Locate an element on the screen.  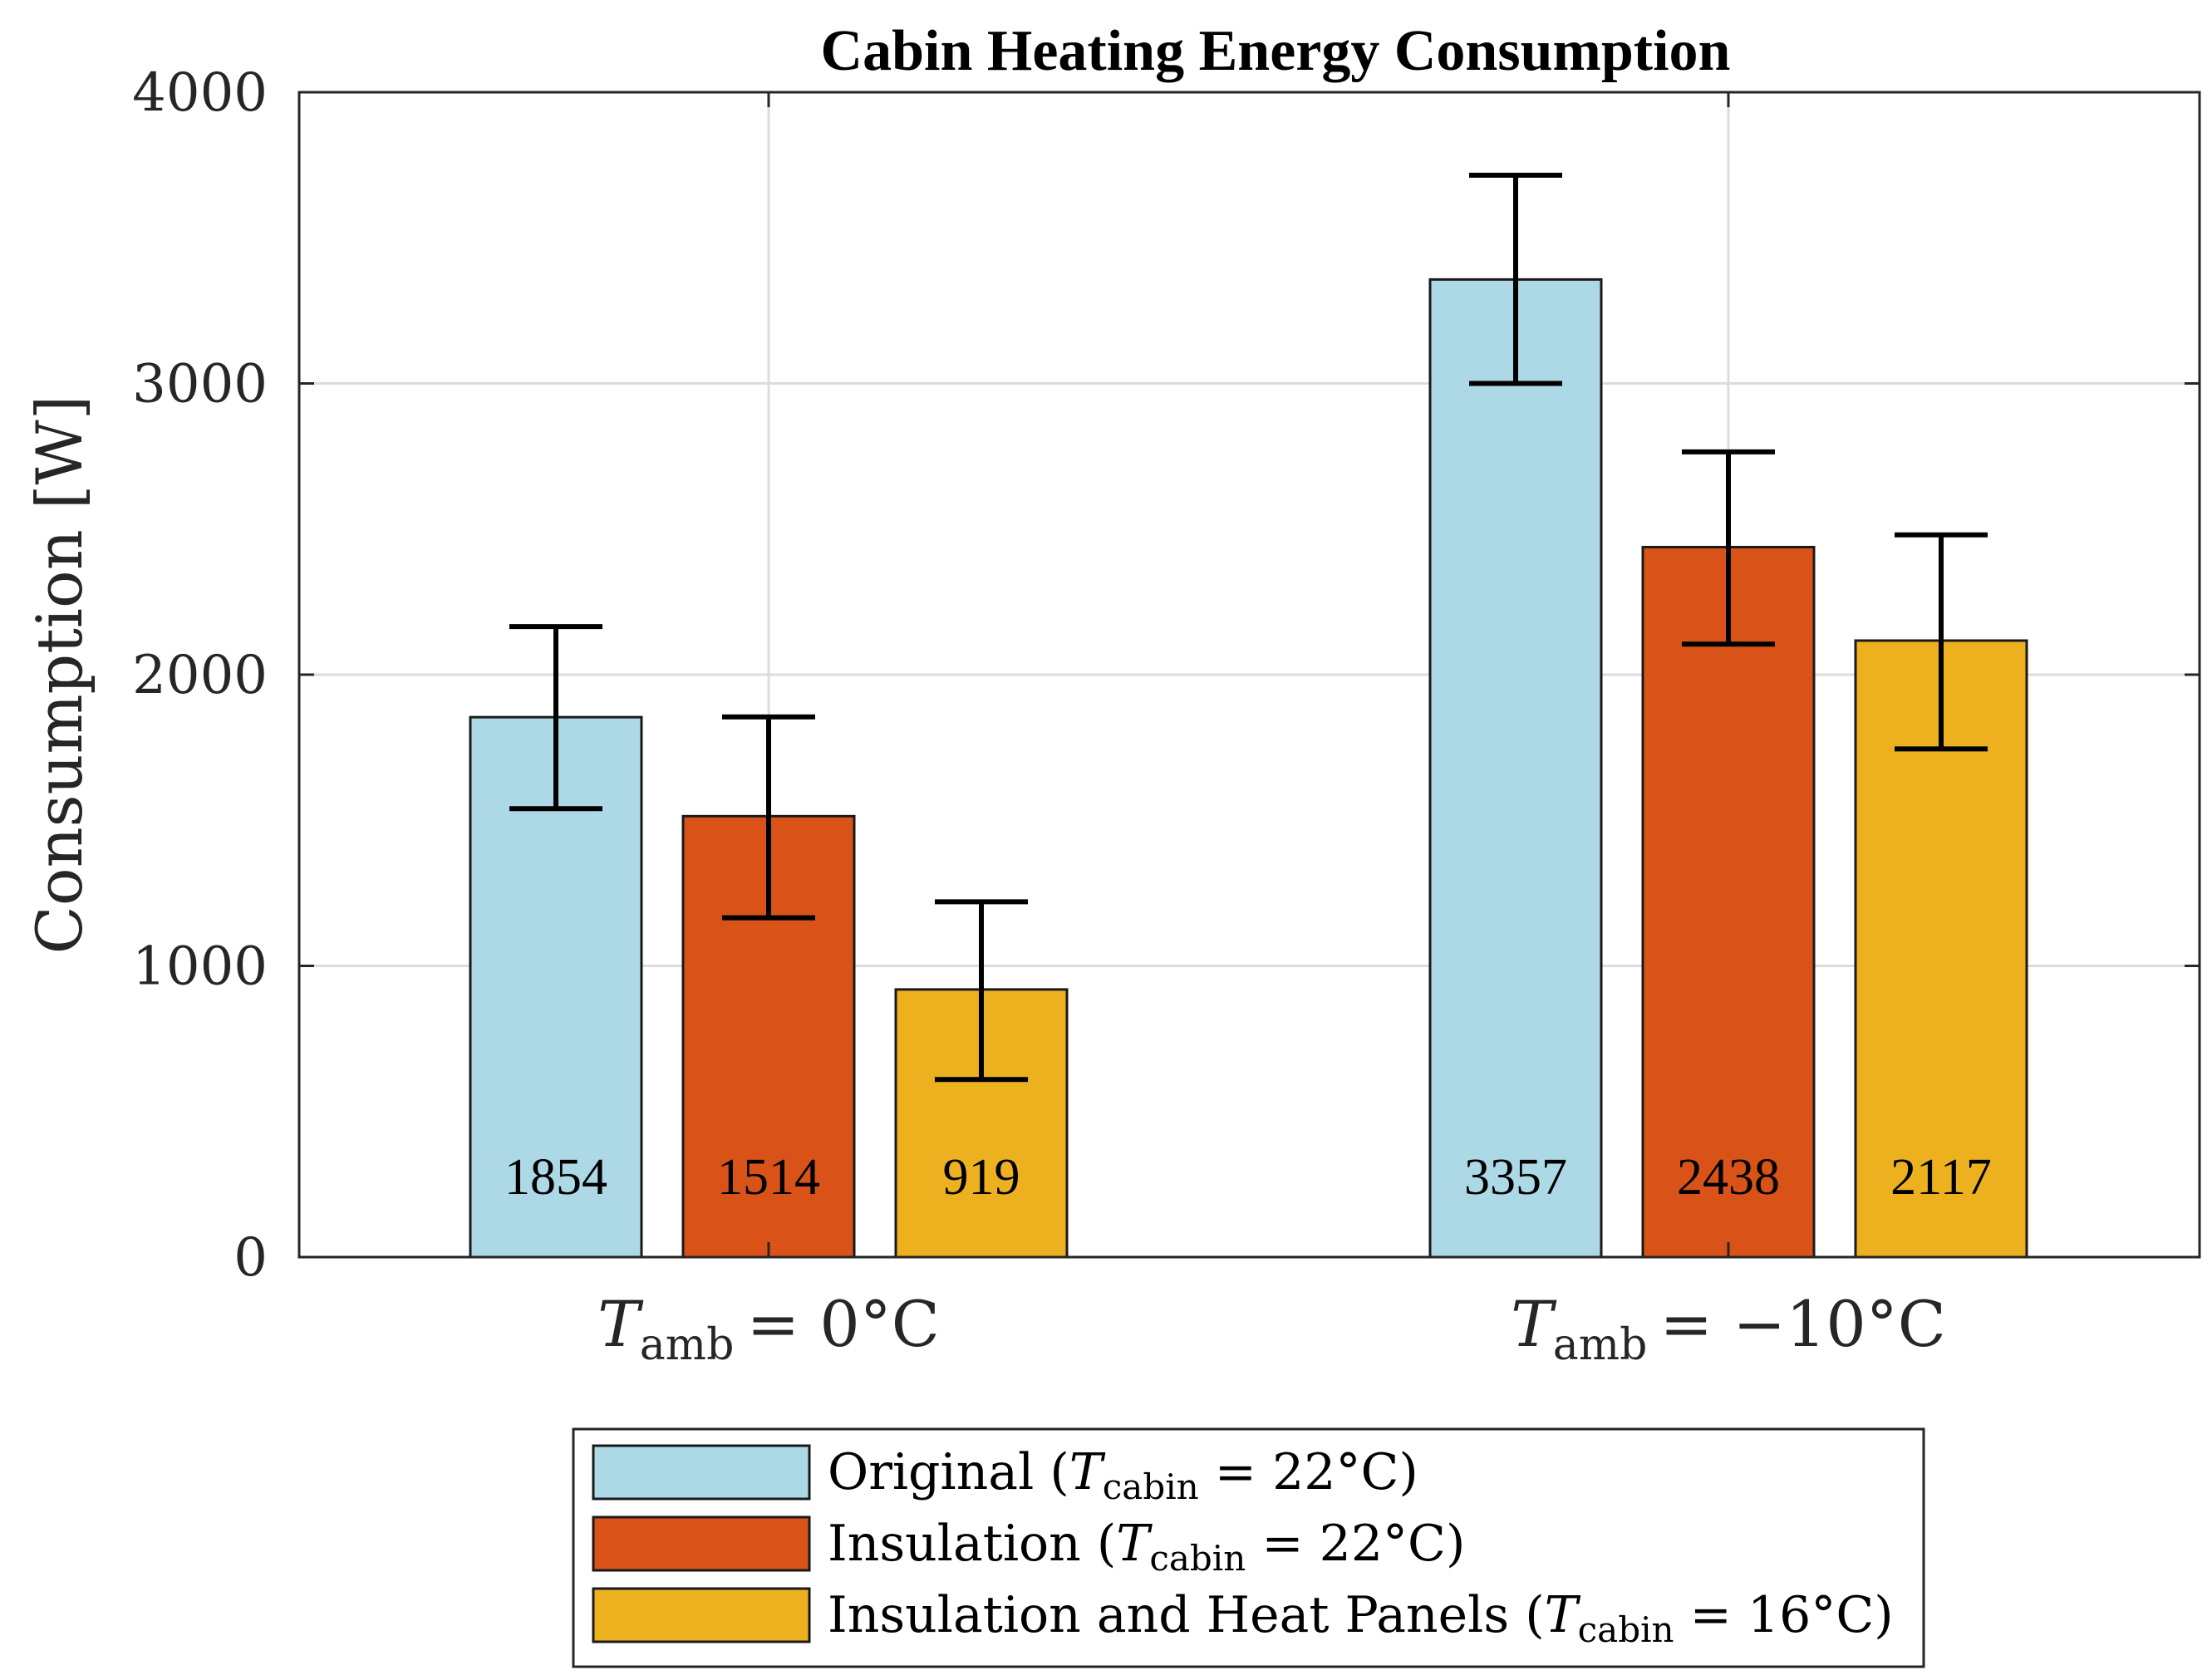
legend-entry-label: Insulation (Tcabin = 22°C) is located at coordinates (1146, 1547).